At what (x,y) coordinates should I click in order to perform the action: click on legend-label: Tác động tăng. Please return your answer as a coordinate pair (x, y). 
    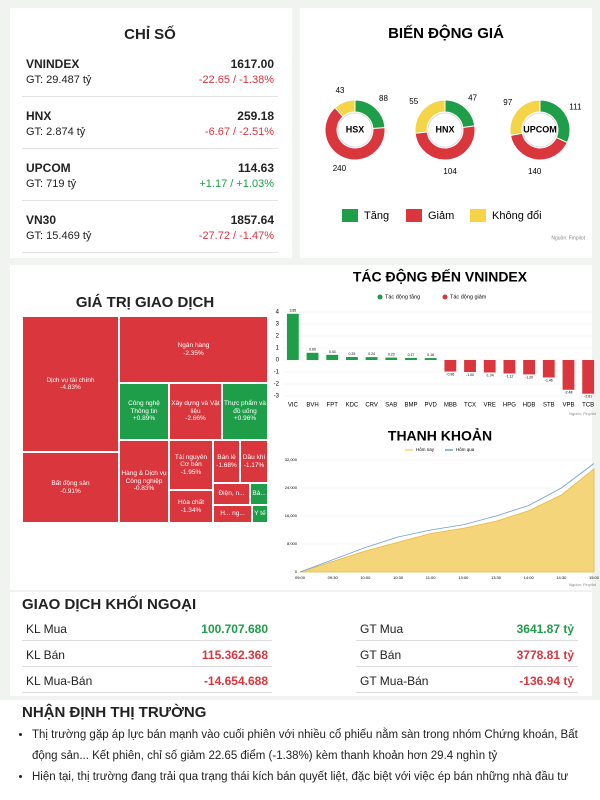
    Looking at the image, I should click on (402, 297).